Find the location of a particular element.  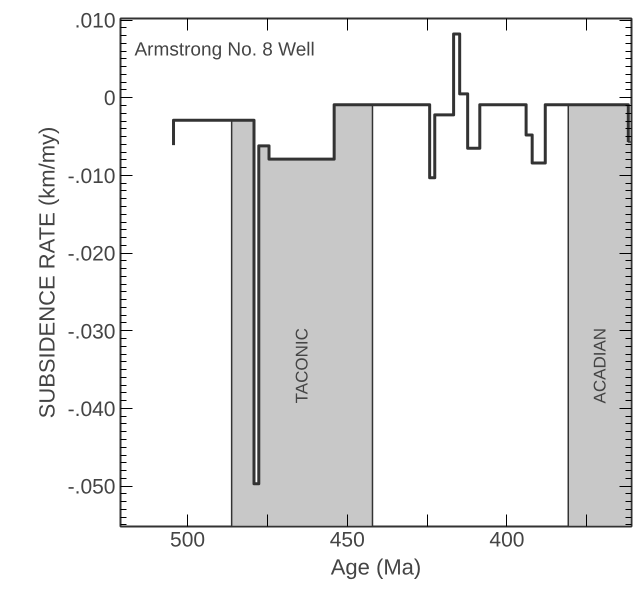

annotation: Armstrong No. 8 Well is located at coordinates (224, 50).